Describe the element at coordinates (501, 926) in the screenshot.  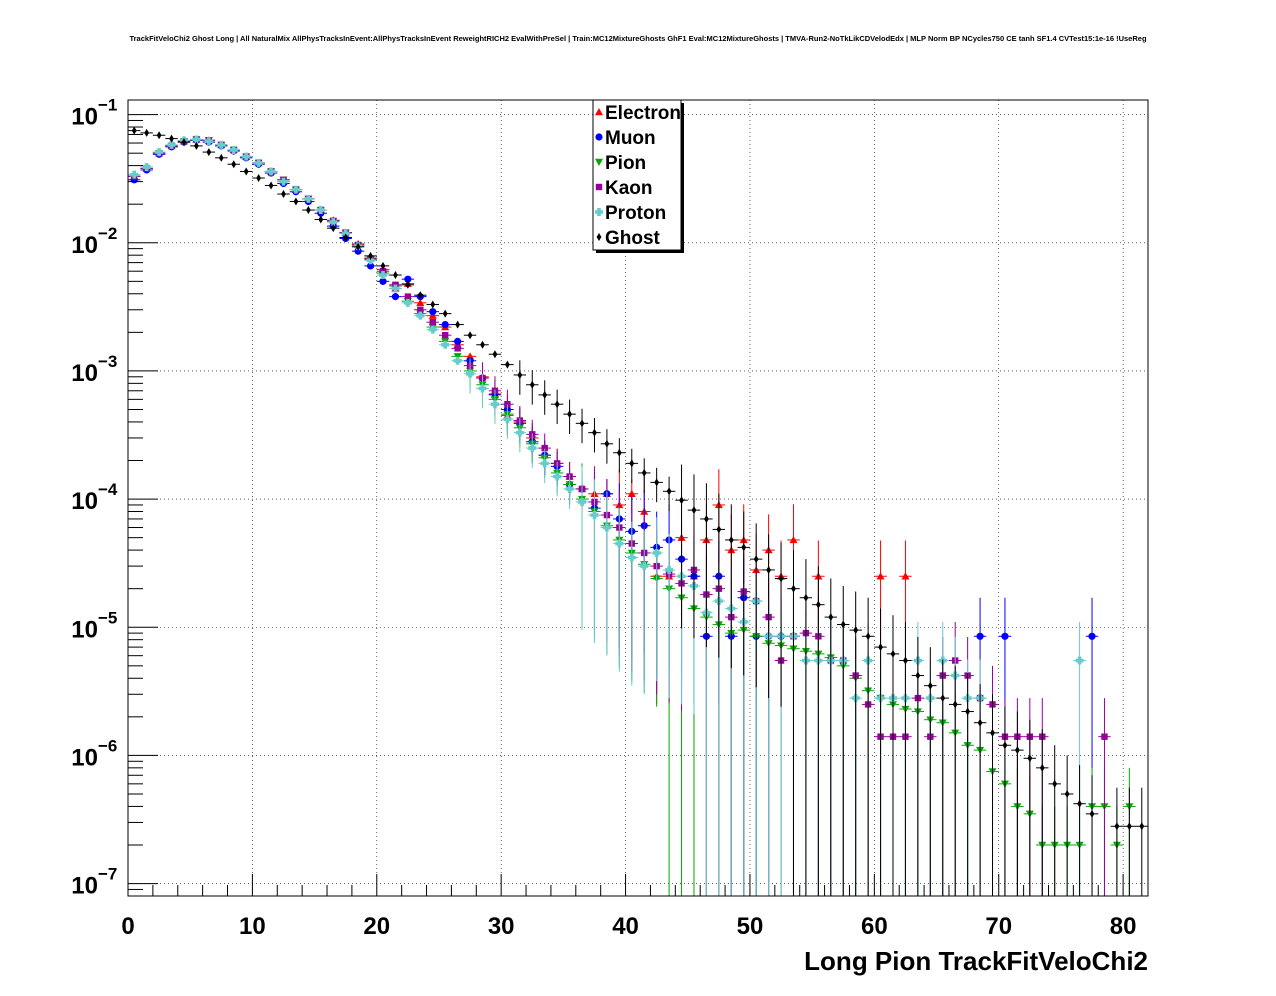
I see `x-tick-label: 30` at that location.